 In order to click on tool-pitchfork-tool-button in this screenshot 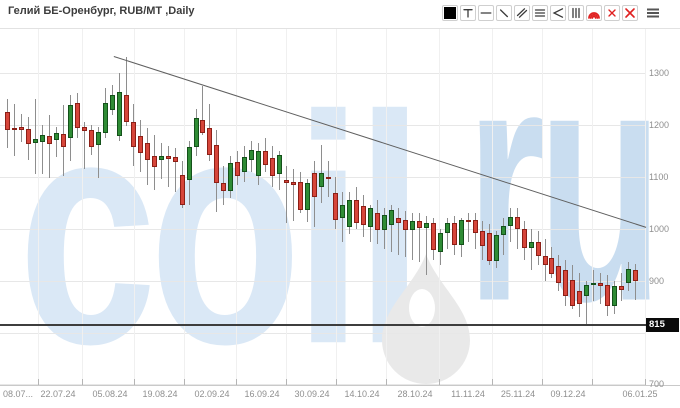, I will do `click(558, 13)`.